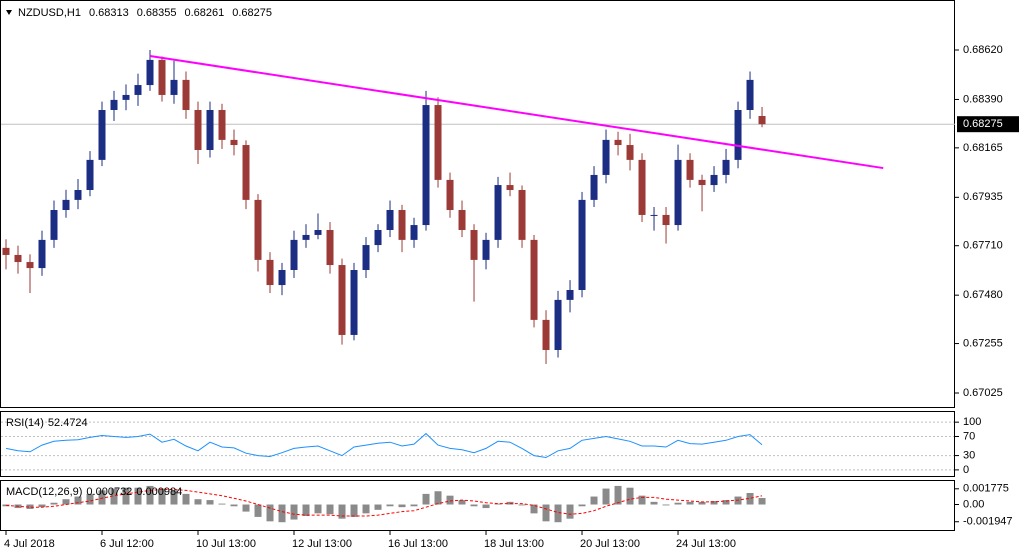 This screenshot has height=556, width=1020. I want to click on indicator-value: 52.4724, so click(68, 423).